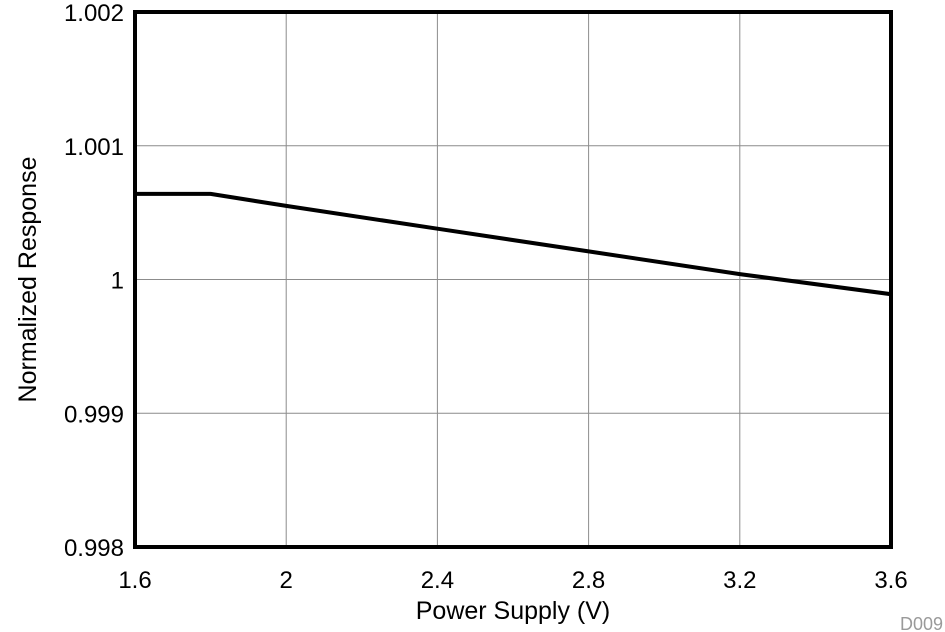  What do you see at coordinates (921, 623) in the screenshot?
I see `figure-code: D009` at bounding box center [921, 623].